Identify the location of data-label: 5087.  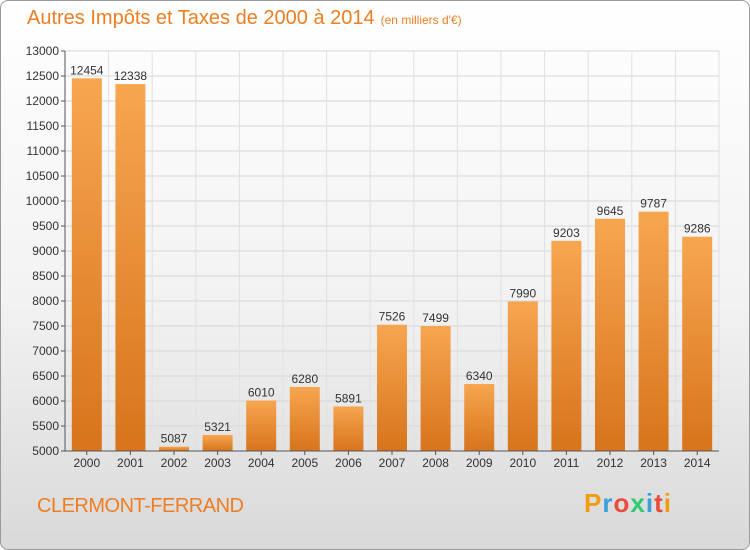
(174, 439).